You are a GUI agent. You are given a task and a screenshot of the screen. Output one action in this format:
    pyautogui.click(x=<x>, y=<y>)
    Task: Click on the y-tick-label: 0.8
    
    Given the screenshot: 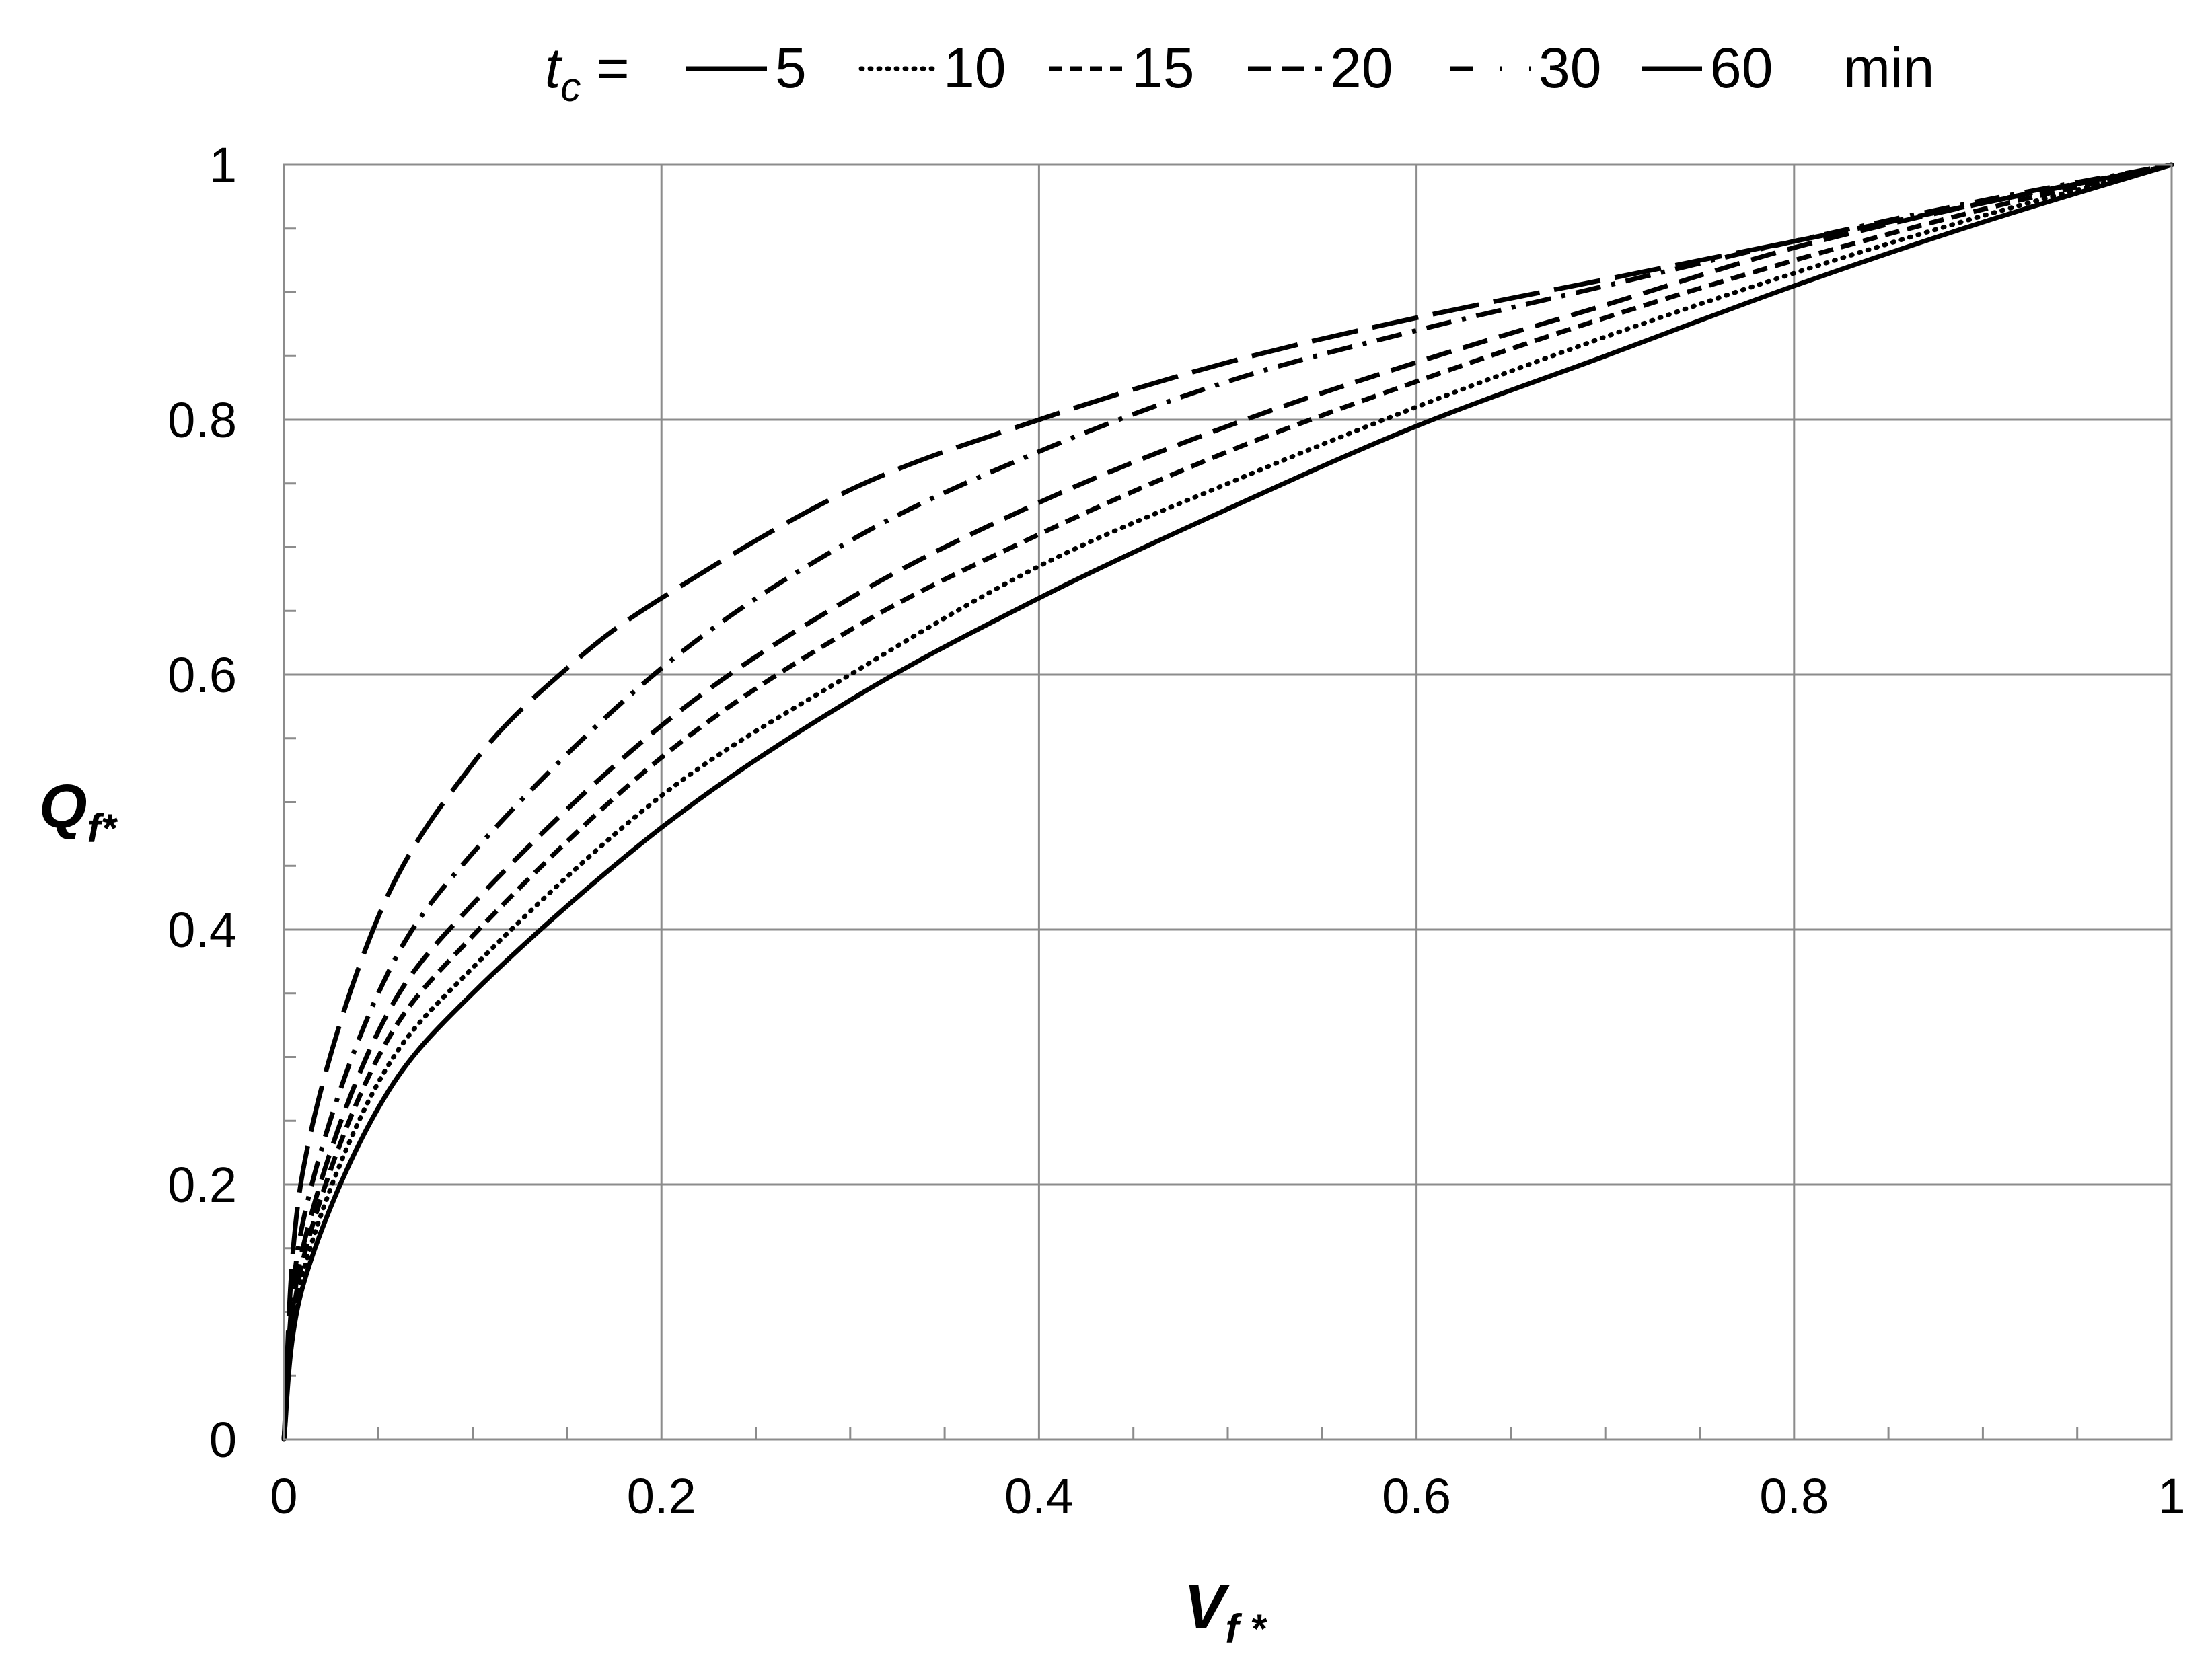 What is the action you would take?
    pyautogui.click(x=202, y=420)
    